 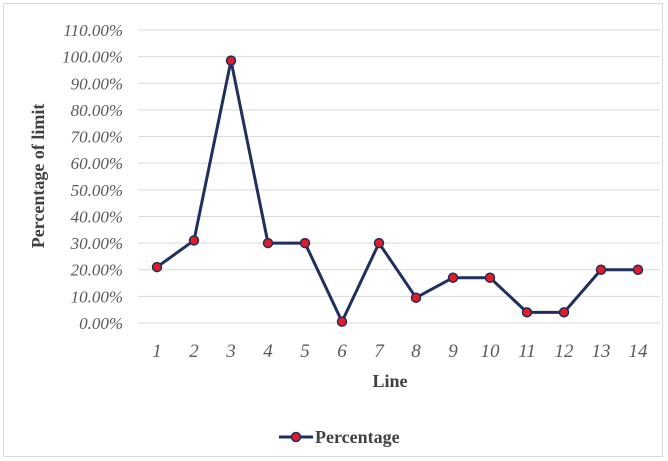 I want to click on y-tick-label: 30.00%, so click(x=96, y=243).